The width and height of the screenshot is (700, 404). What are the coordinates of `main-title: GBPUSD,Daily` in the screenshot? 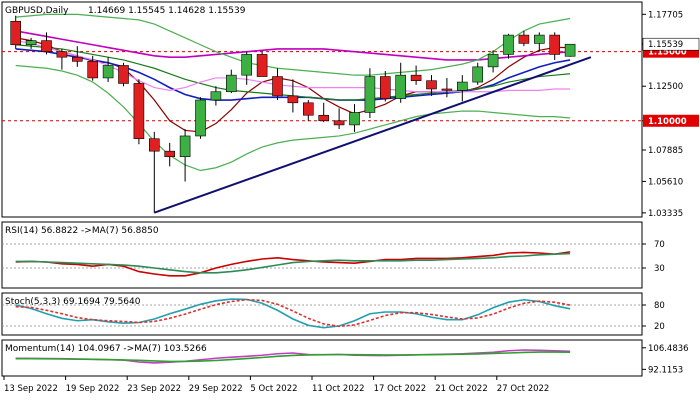 It's located at (37, 11).